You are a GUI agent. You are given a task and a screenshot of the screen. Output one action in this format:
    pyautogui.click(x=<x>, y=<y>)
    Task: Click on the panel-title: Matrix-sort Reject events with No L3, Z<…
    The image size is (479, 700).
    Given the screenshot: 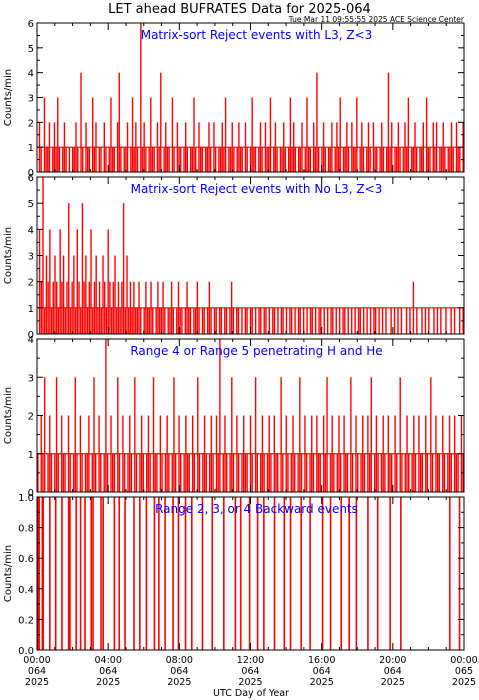 What is the action you would take?
    pyautogui.click(x=257, y=189)
    